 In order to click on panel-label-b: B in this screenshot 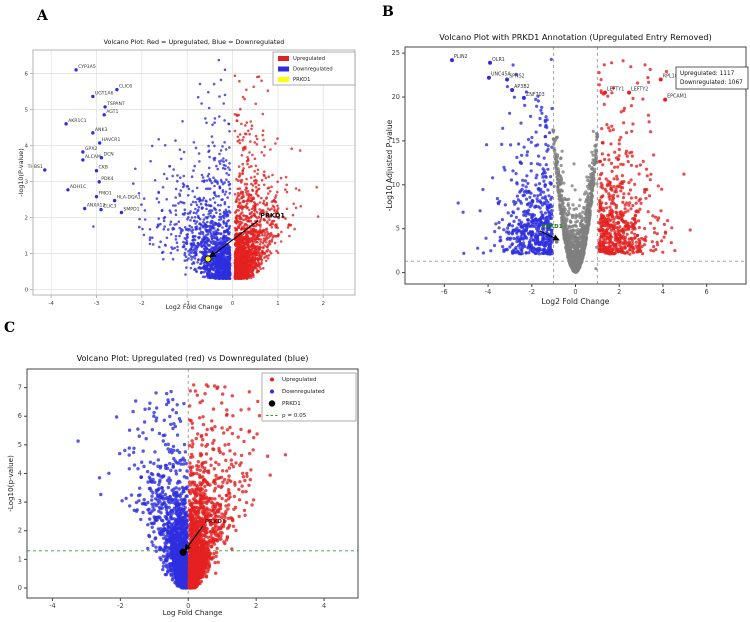, I will do `click(388, 12)`.